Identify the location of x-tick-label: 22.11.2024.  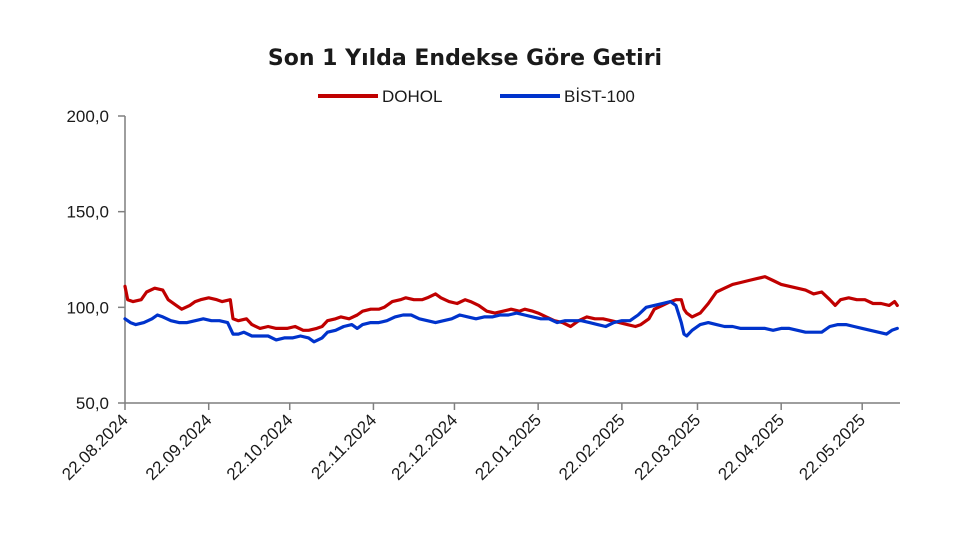
(344, 446).